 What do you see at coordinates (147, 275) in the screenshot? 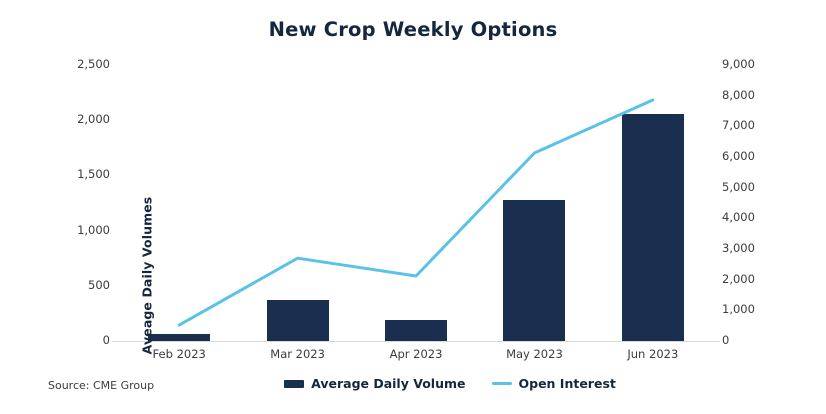
I see `y-axis-left-title: Aveage Daily Volumes` at bounding box center [147, 275].